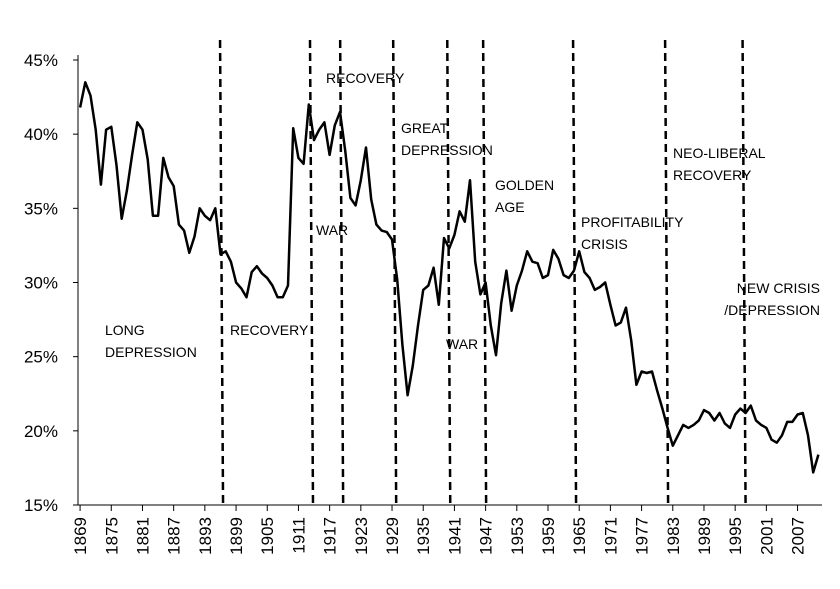 This screenshot has width=840, height=589. Describe the element at coordinates (267, 536) in the screenshot. I see `x-tick-label: 1905` at that location.